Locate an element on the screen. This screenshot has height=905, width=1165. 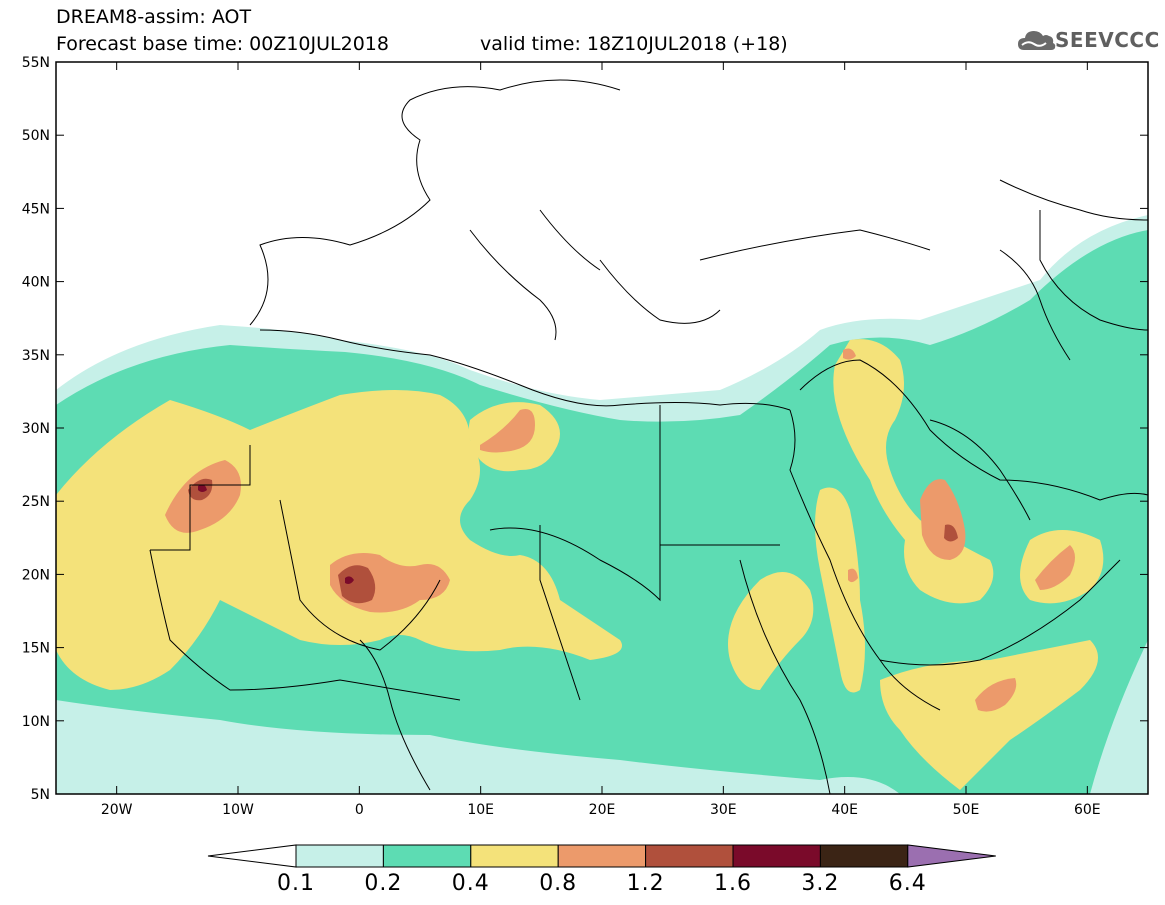
legend-label: 0.4 is located at coordinates (470, 883).